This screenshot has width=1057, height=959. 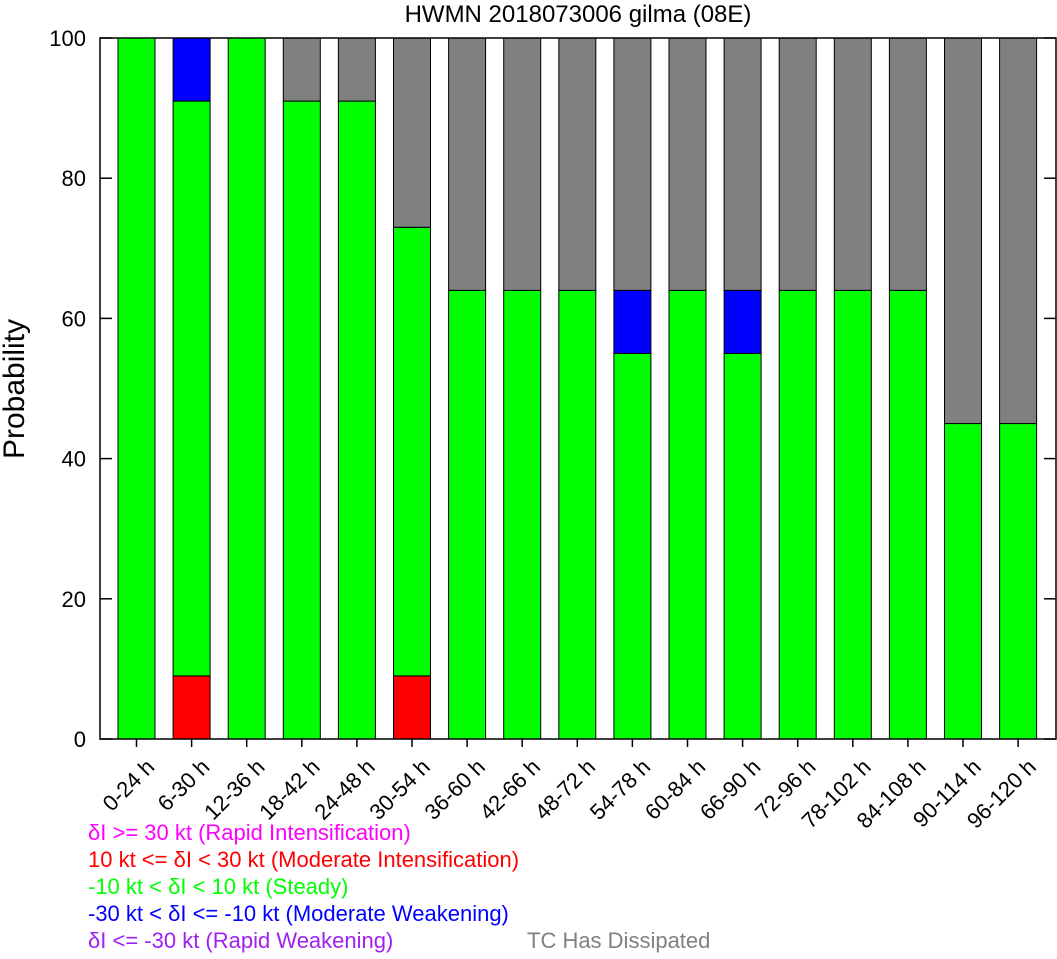 I want to click on legend-entry-5: TC Has Dissipated, so click(x=619, y=940).